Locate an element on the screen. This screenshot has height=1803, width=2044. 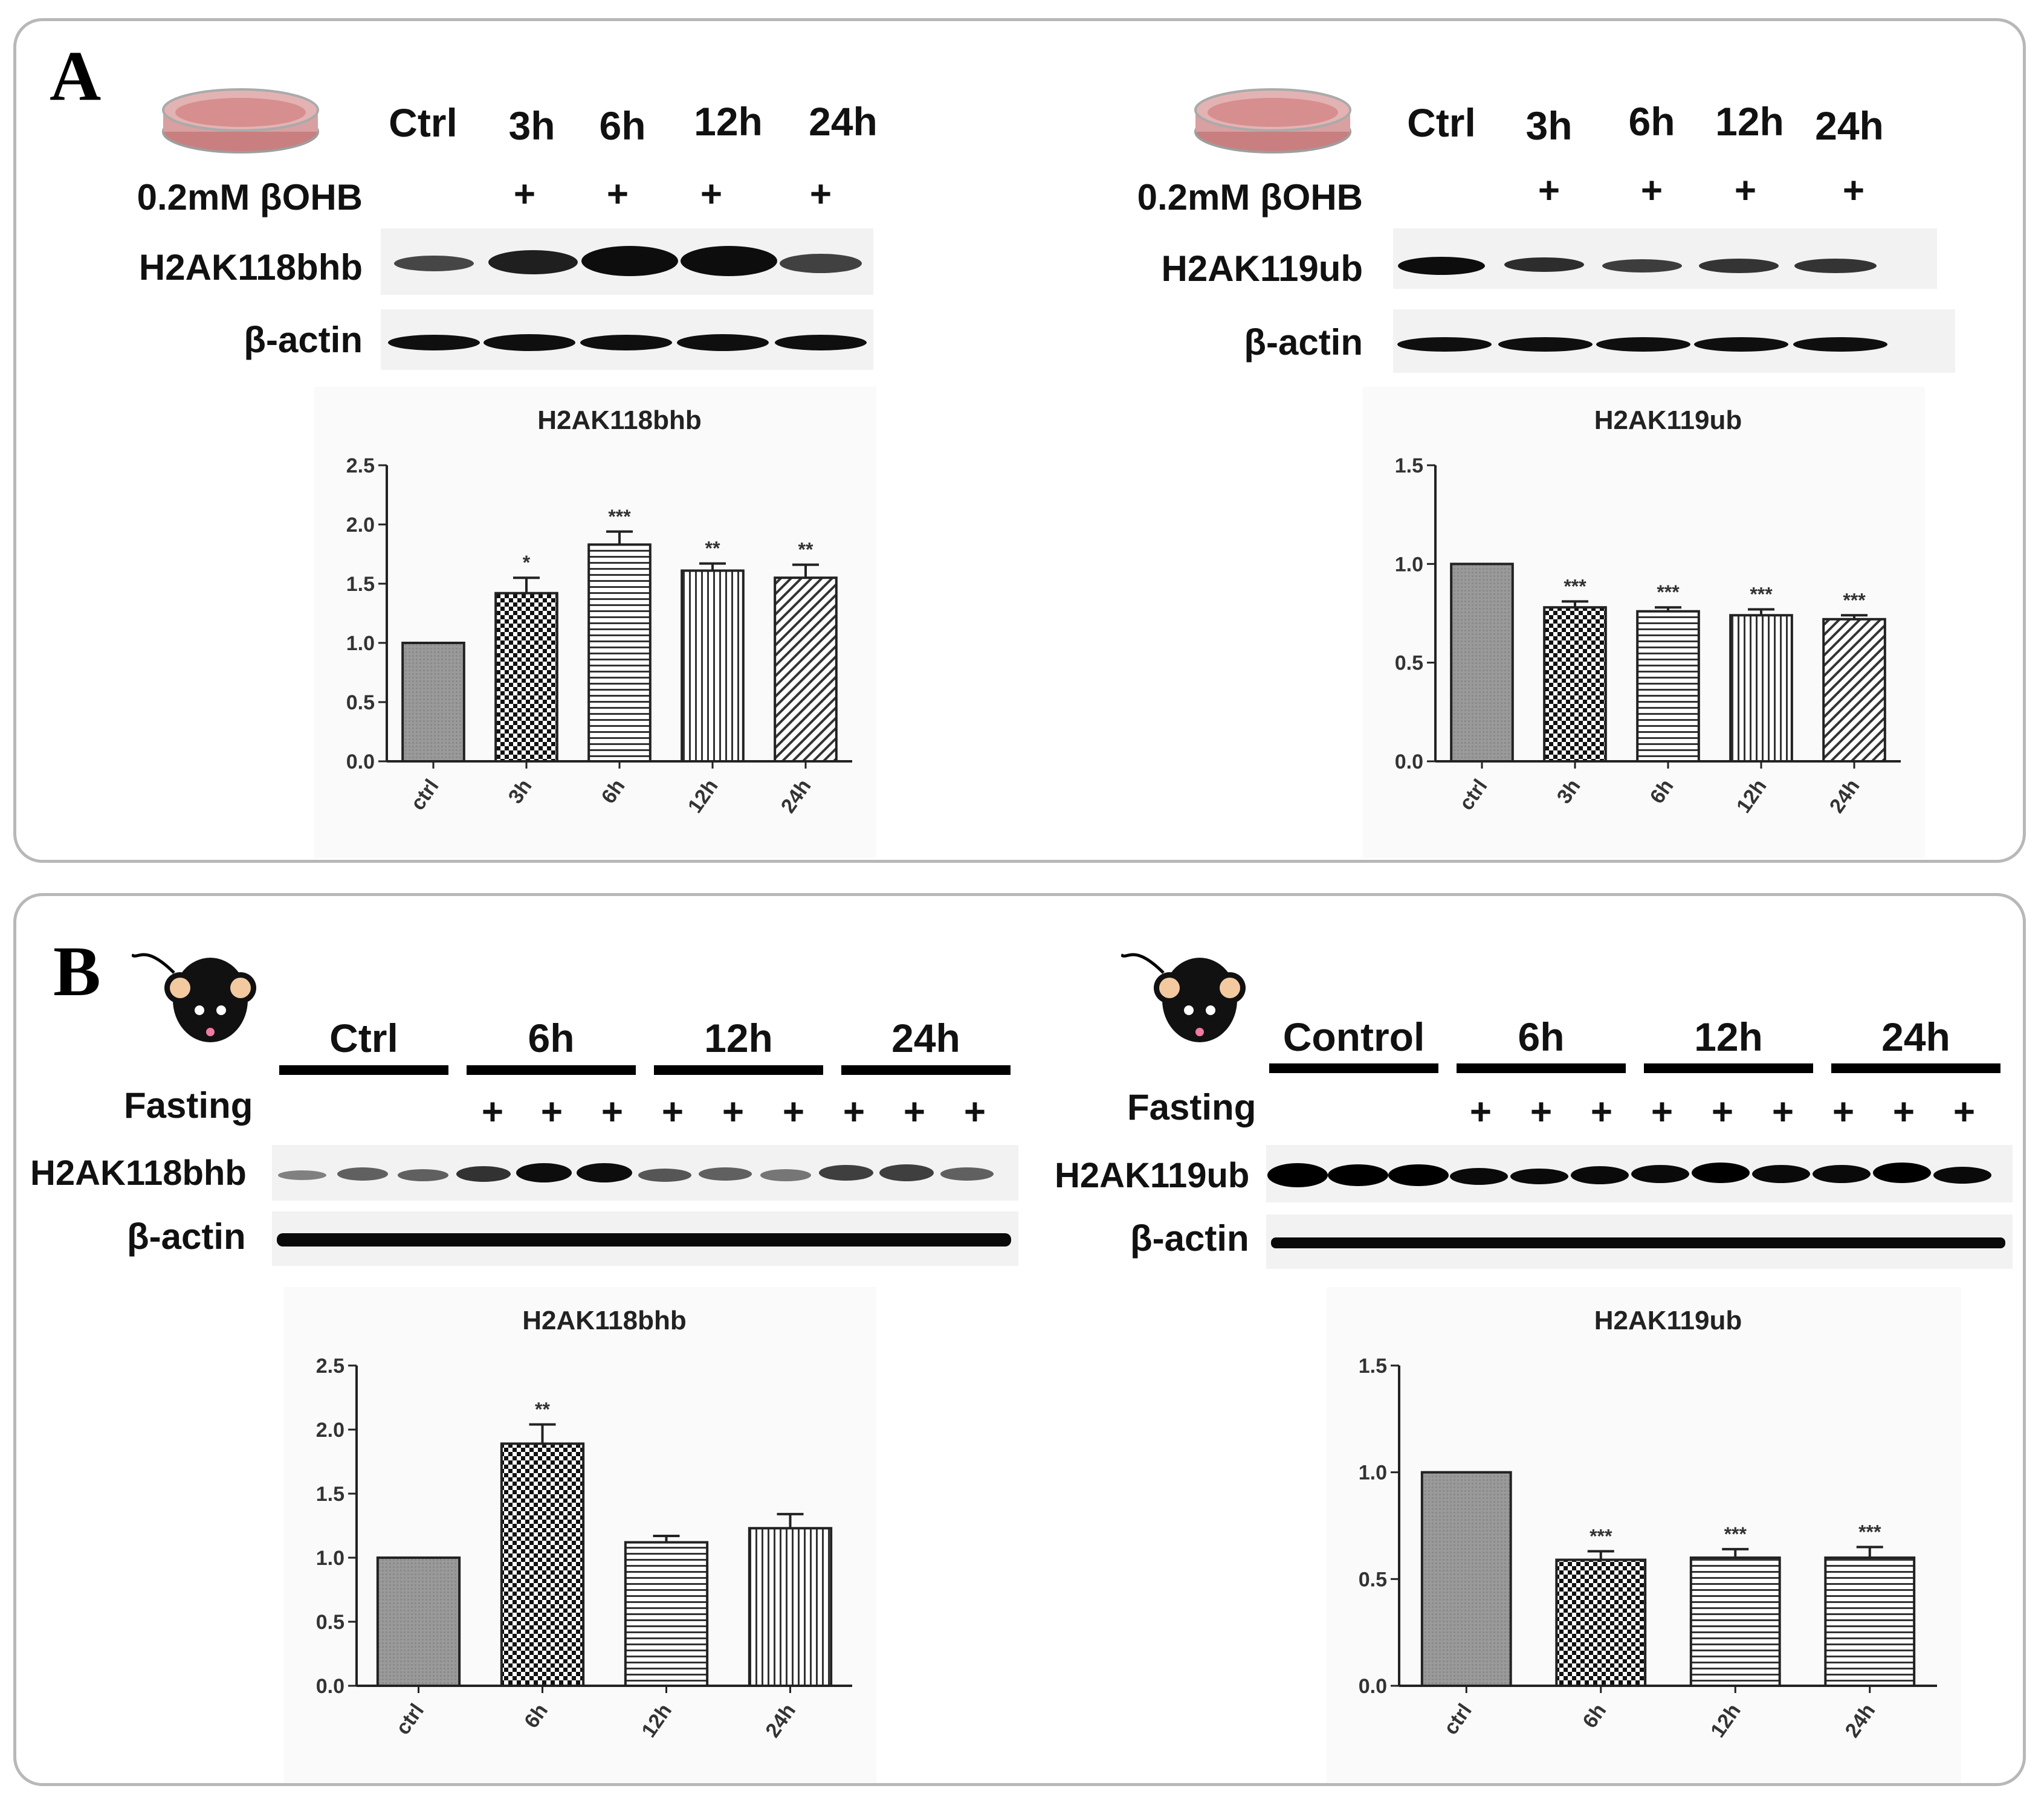
loading-control-label: β-actin is located at coordinates (303, 340).